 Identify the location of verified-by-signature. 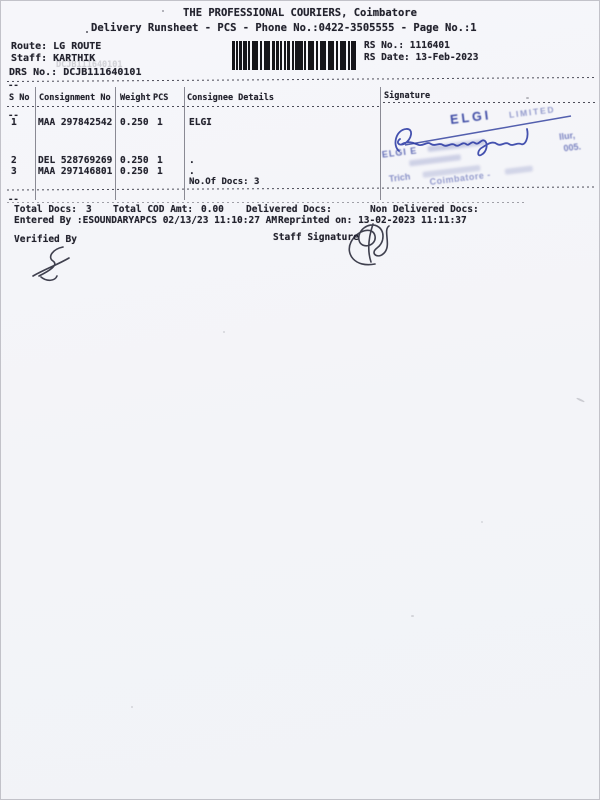
(51, 264).